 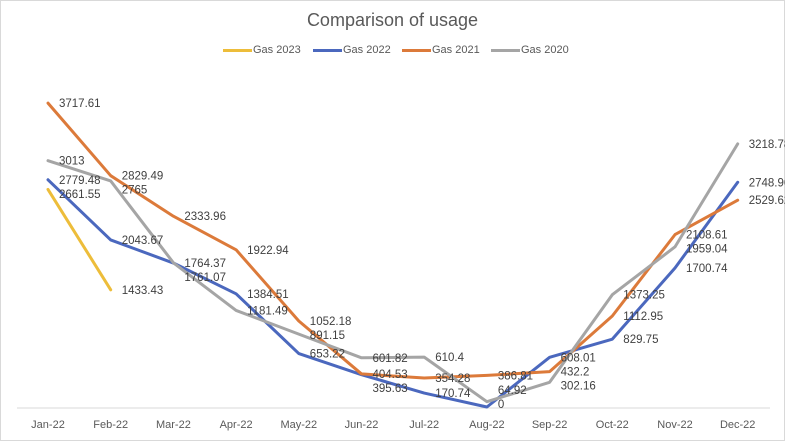 What do you see at coordinates (72, 162) in the screenshot?
I see `data-label: 3013` at bounding box center [72, 162].